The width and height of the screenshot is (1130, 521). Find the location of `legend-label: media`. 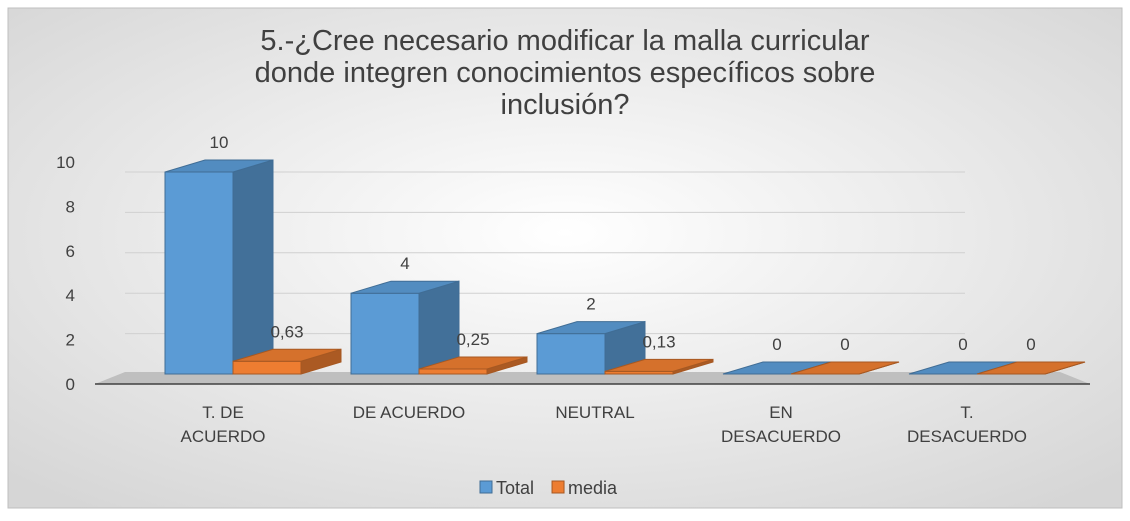

legend-label: media is located at coordinates (593, 488).